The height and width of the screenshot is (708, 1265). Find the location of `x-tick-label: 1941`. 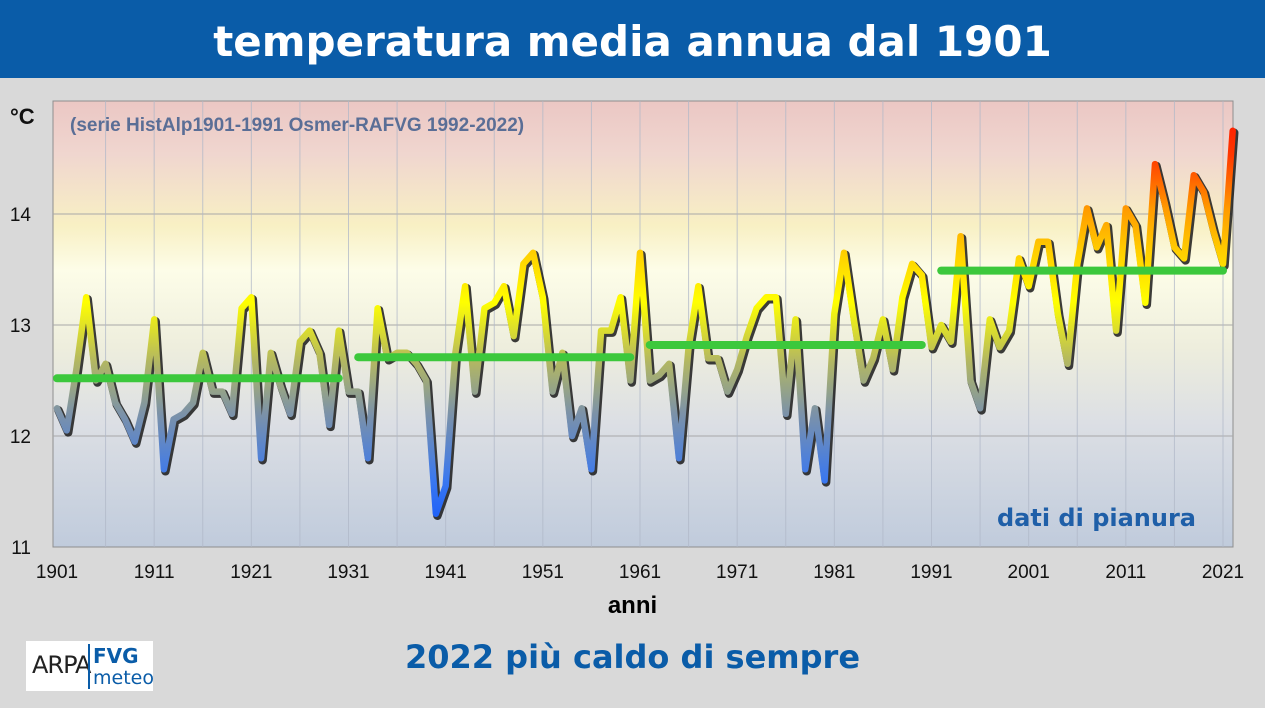

x-tick-label: 1941 is located at coordinates (446, 572).